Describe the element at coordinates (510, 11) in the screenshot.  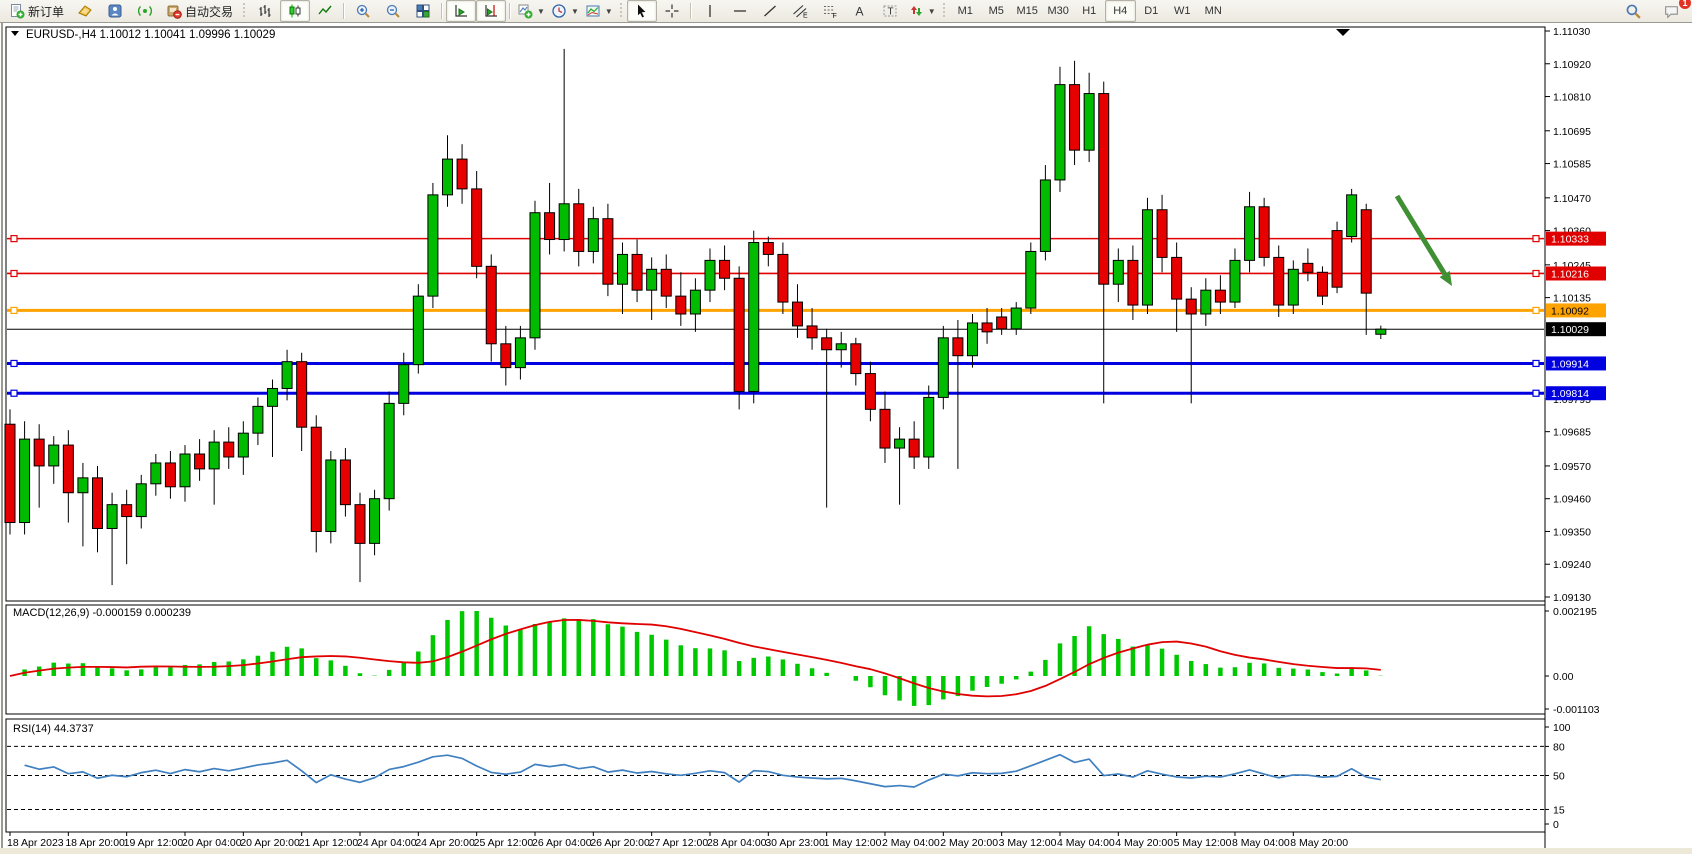
I see `toolbar-separator` at that location.